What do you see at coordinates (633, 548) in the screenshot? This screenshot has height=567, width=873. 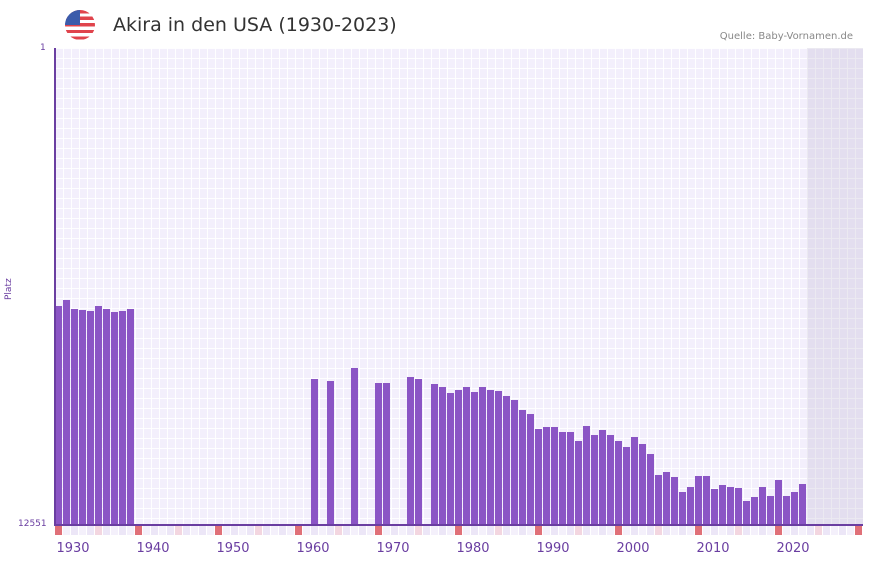 I see `x-axis-label: 2000` at bounding box center [633, 548].